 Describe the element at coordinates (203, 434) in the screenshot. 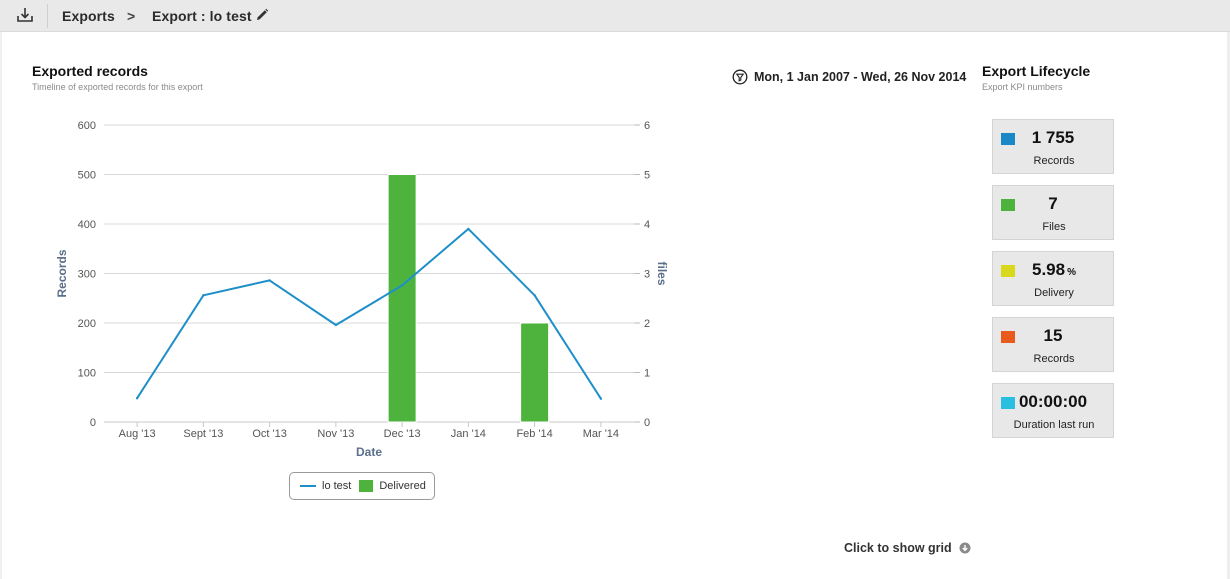

I see `x-tick-label: Sept '13` at that location.